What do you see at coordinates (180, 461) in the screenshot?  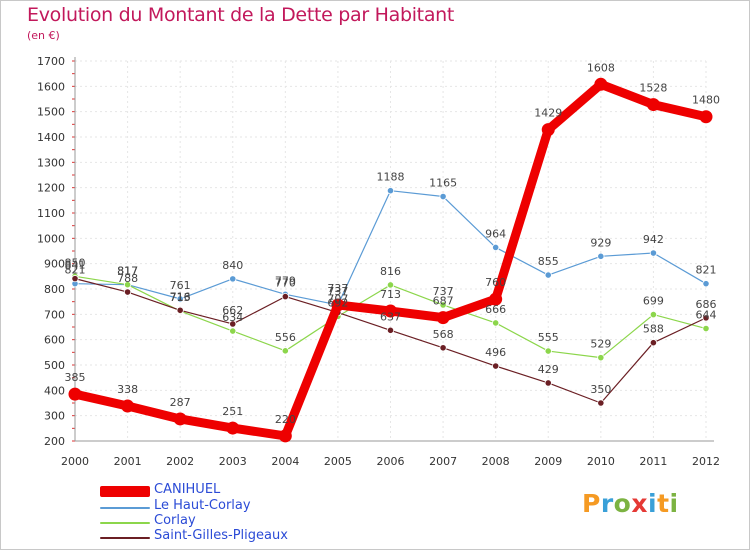 I see `x-tick-label: 2002` at bounding box center [180, 461].